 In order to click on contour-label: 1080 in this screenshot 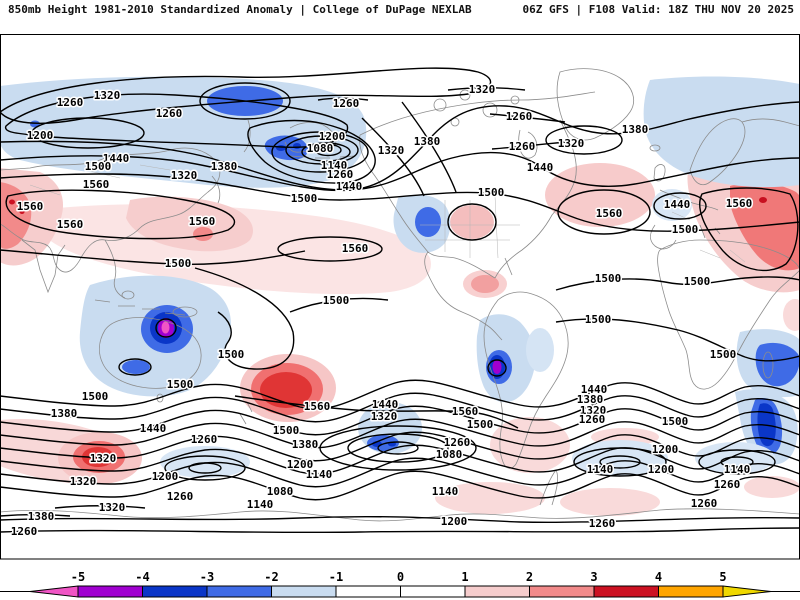, I will do `click(320, 148)`.